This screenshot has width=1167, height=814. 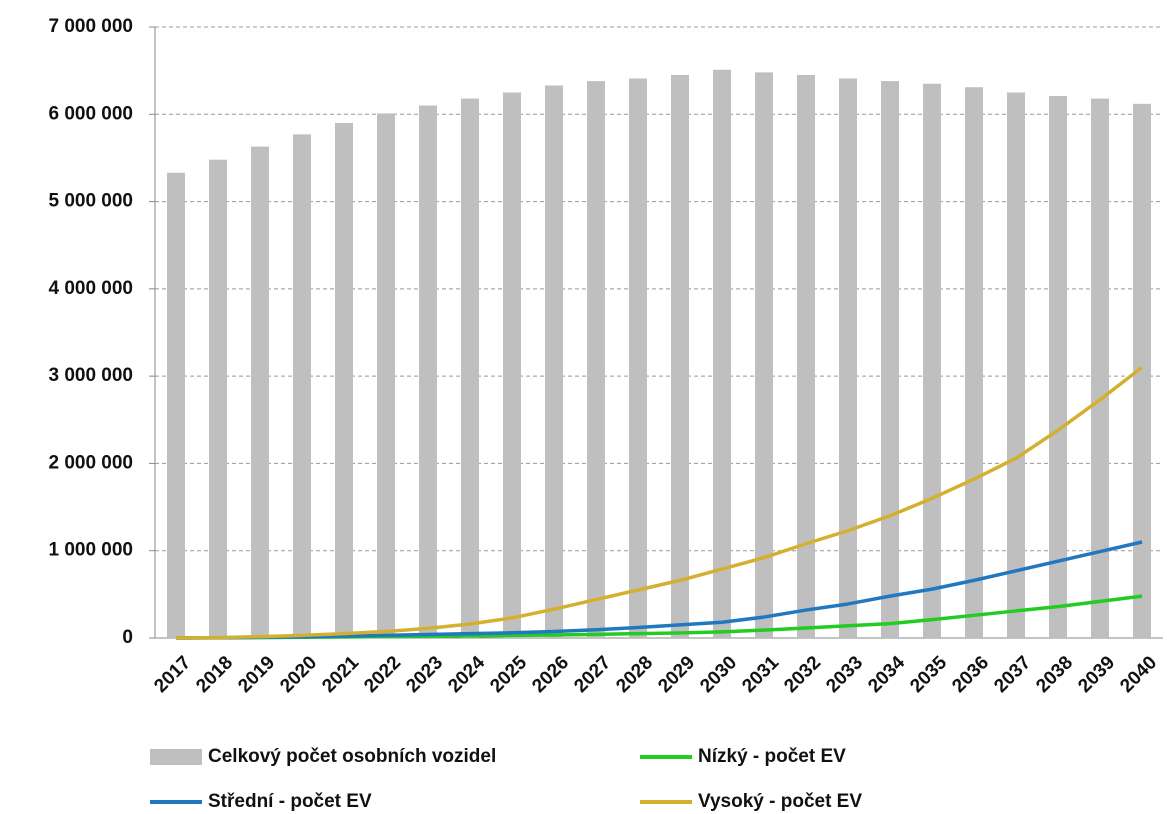 What do you see at coordinates (352, 756) in the screenshot?
I see `legend-label: Celkový počet osobních vozidel` at bounding box center [352, 756].